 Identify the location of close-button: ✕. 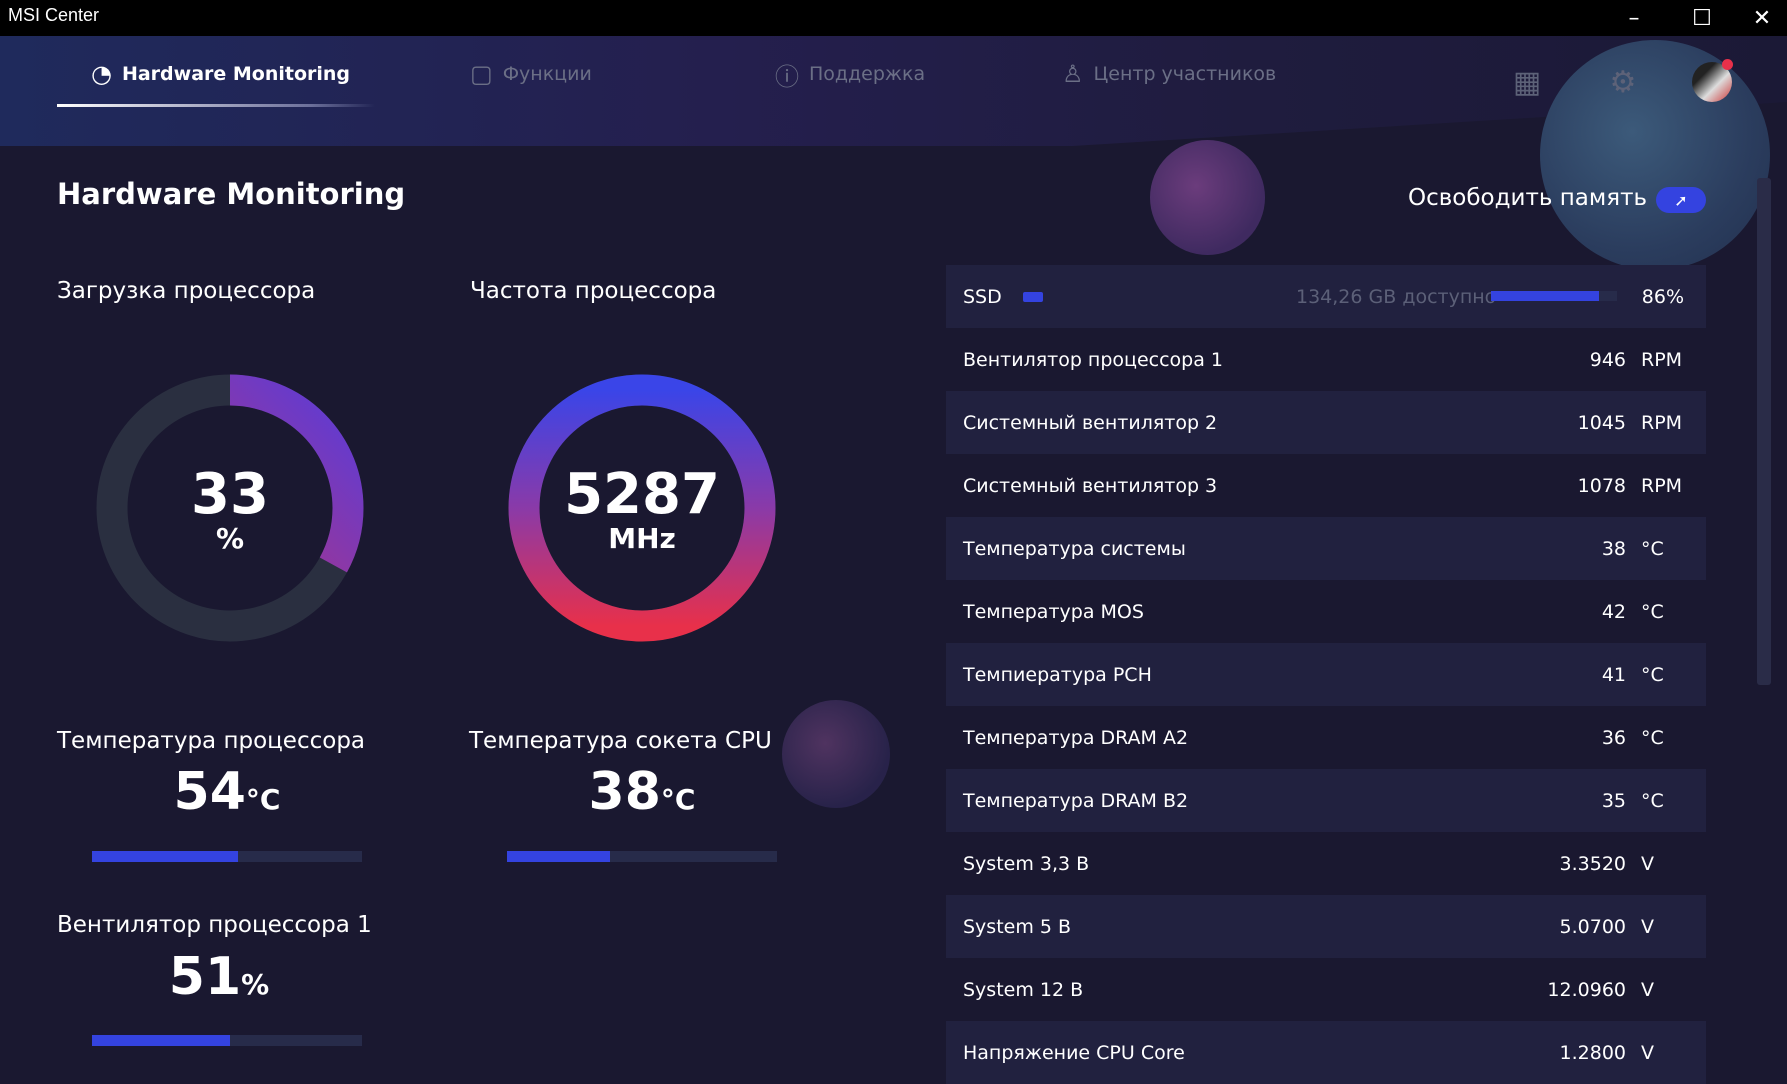
(1762, 18).